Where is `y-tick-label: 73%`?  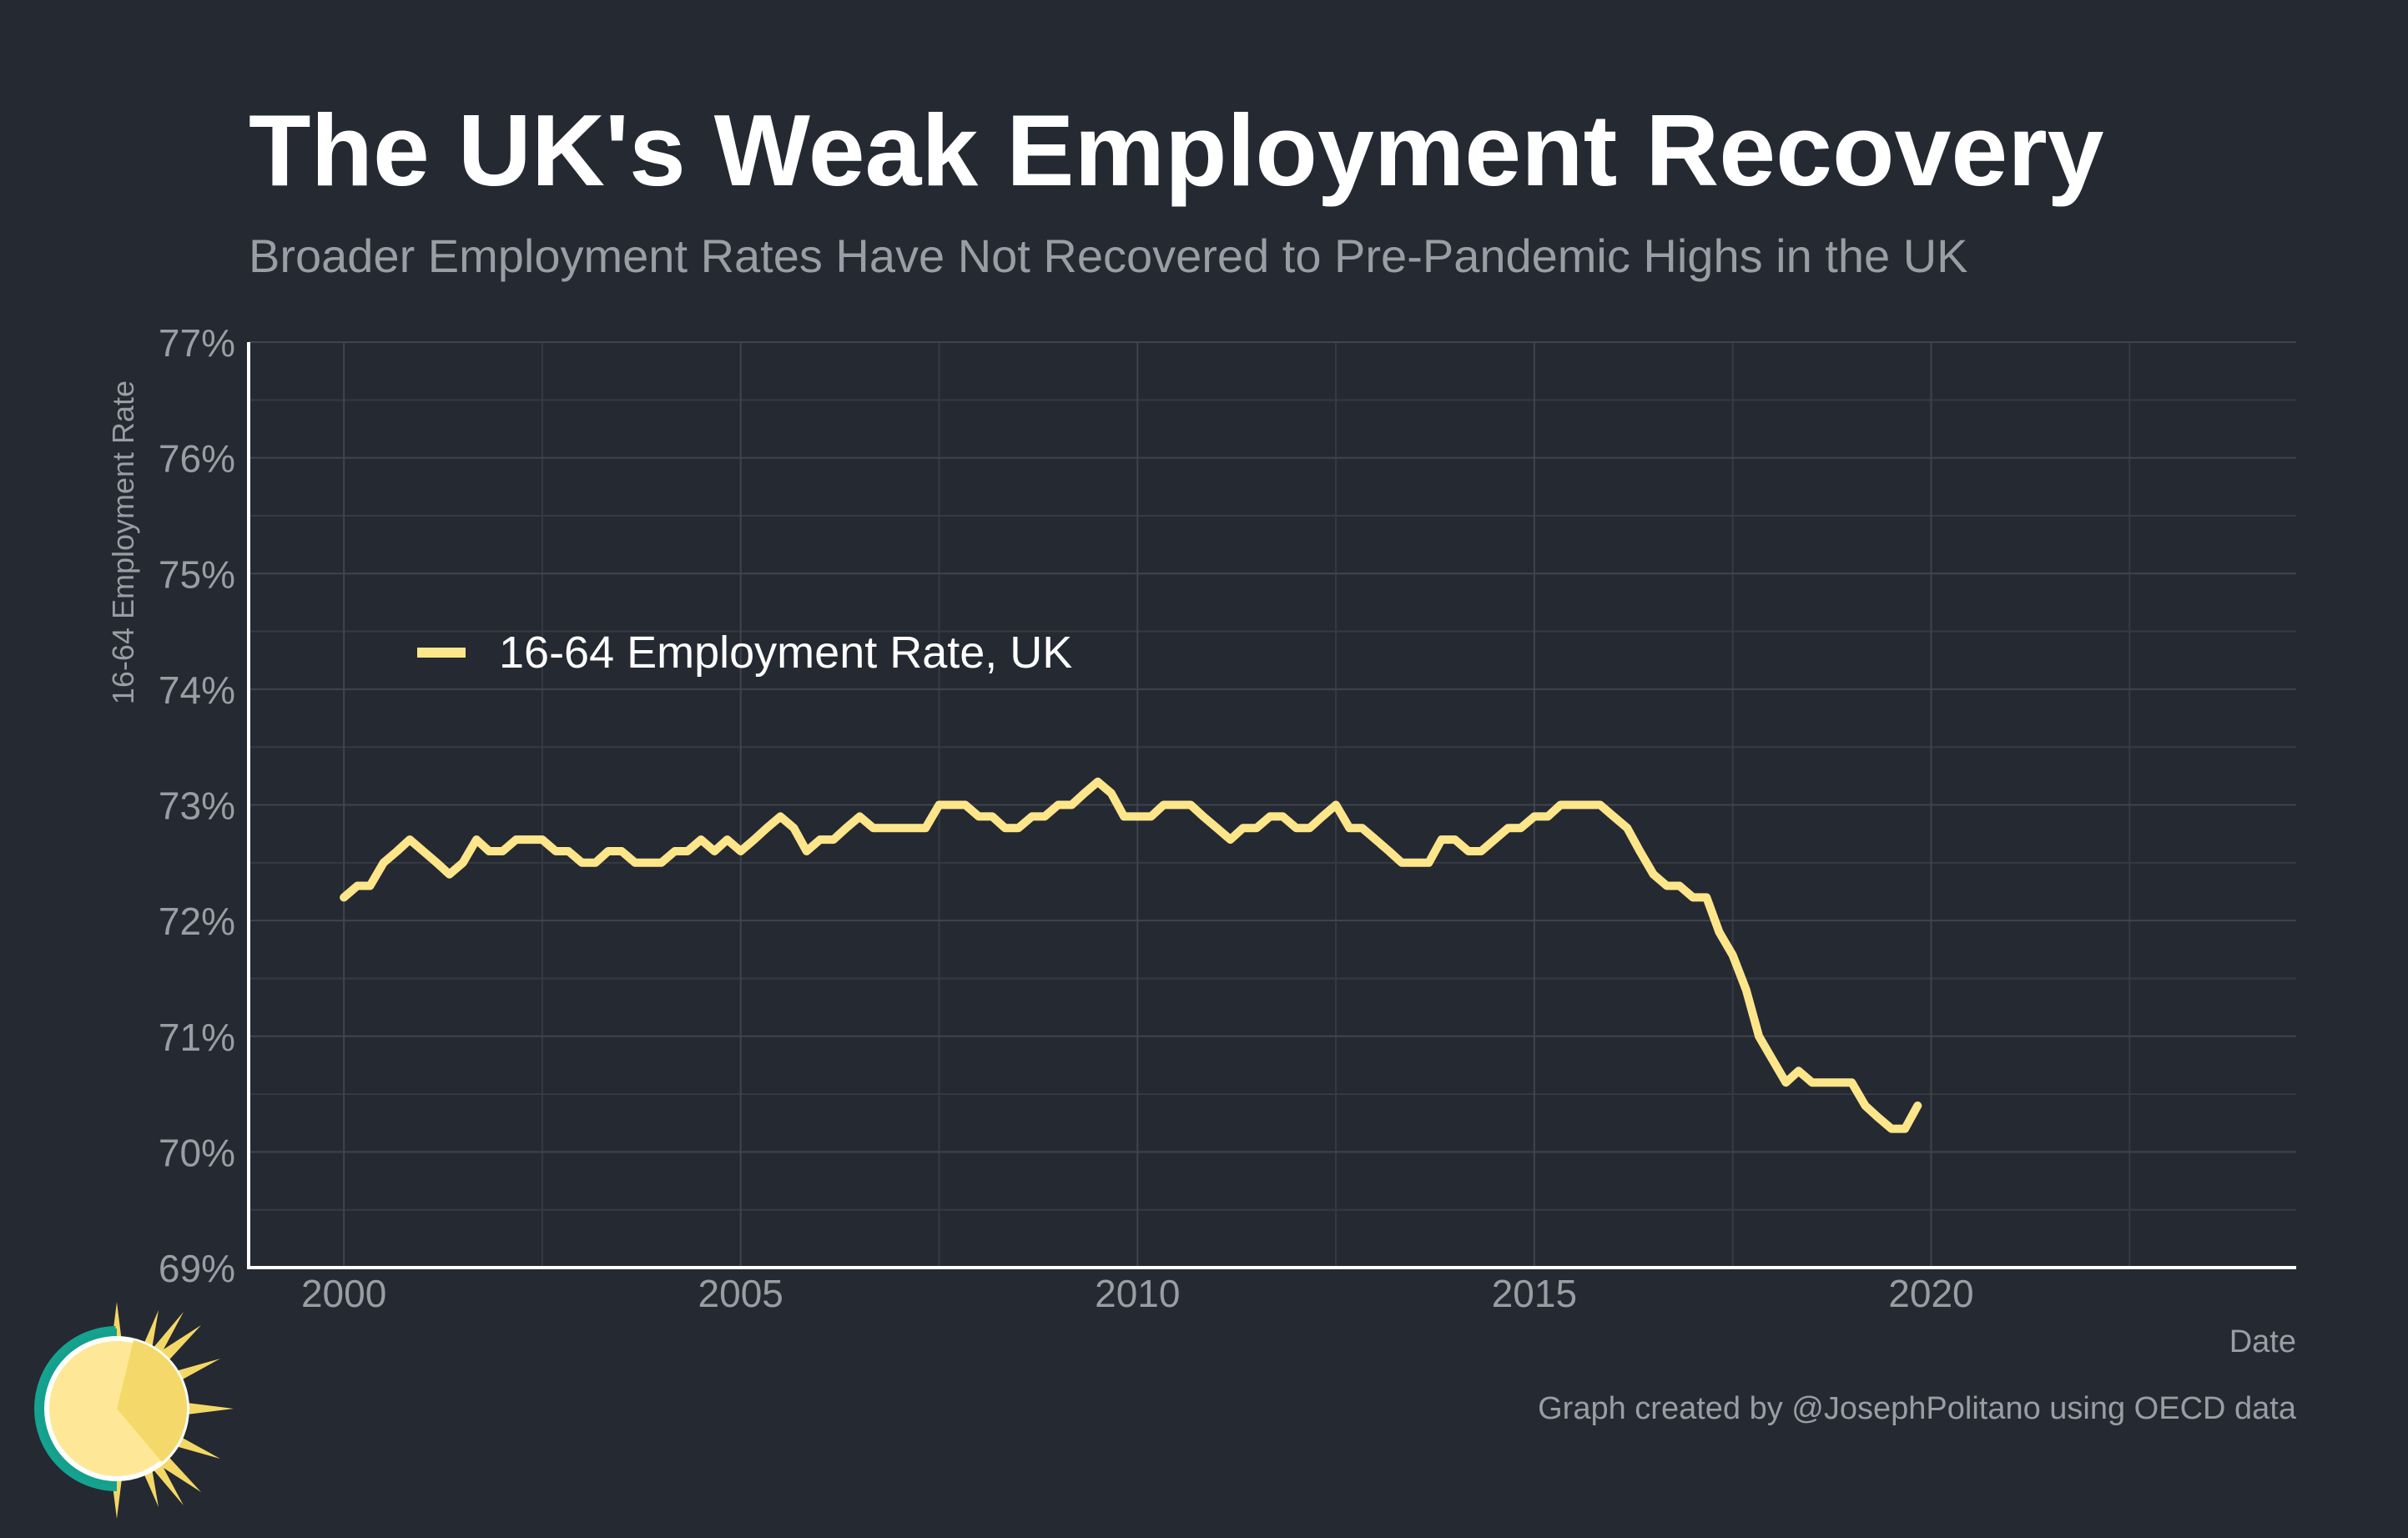
y-tick-label: 73% is located at coordinates (197, 806).